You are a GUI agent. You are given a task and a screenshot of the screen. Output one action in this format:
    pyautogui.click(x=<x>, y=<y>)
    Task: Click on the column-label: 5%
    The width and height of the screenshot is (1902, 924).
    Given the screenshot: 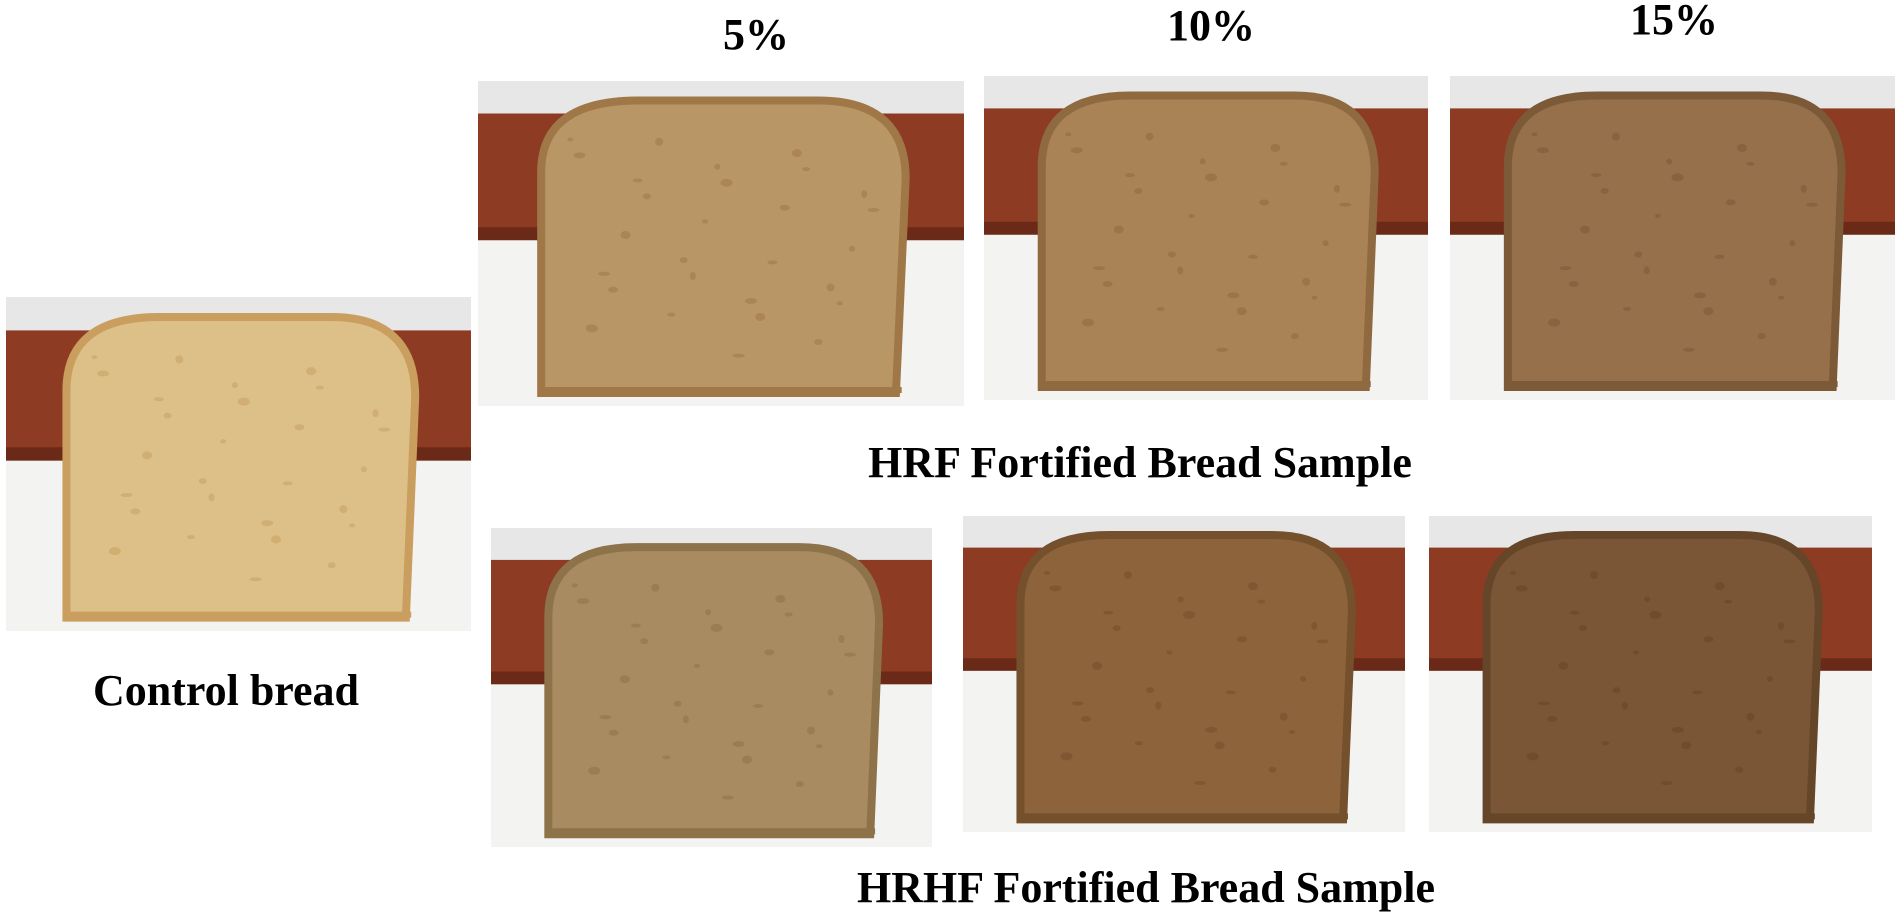 What is the action you would take?
    pyautogui.click(x=756, y=34)
    